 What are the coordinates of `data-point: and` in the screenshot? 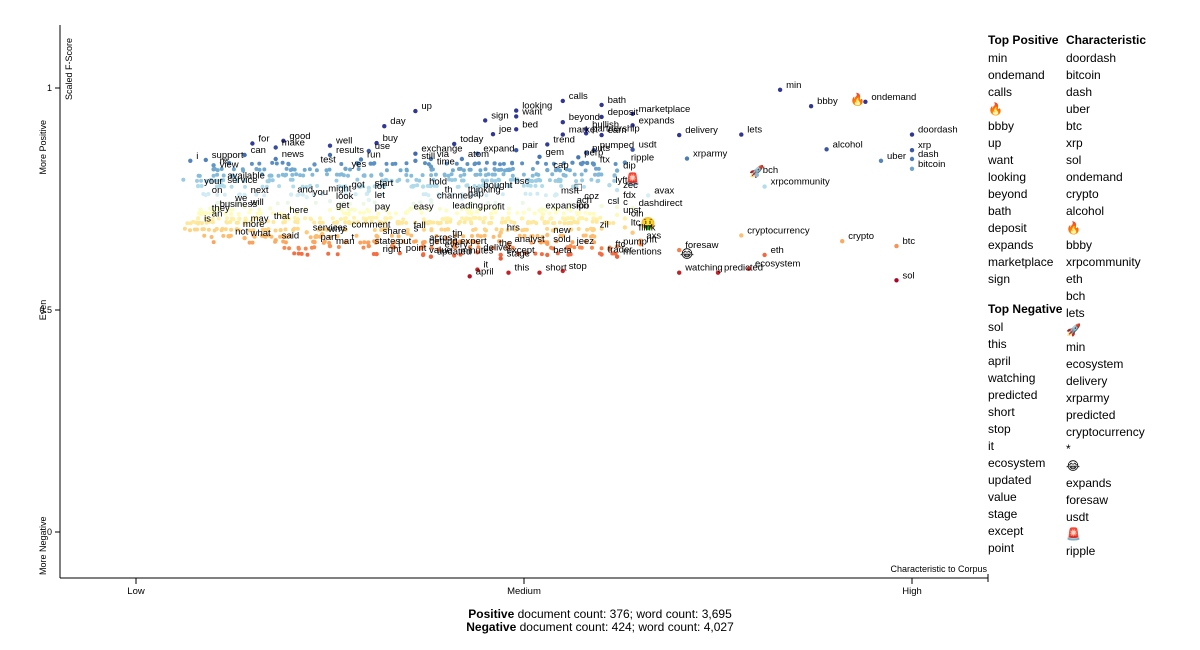 It's located at (301, 191).